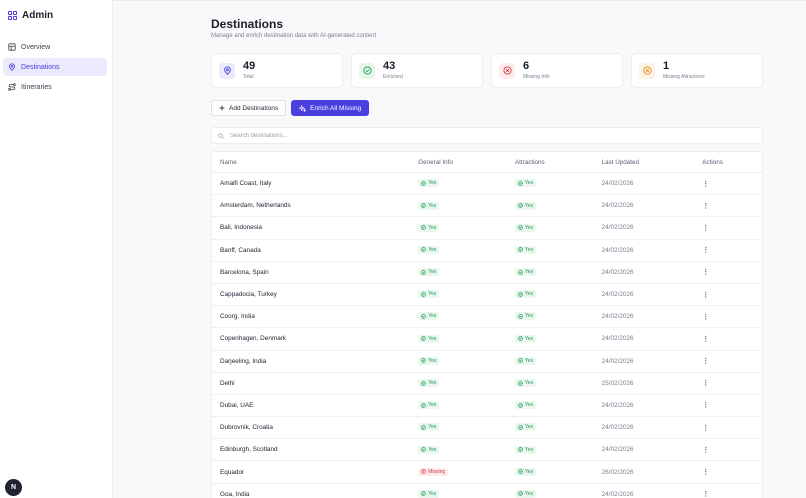 The height and width of the screenshot is (498, 806). What do you see at coordinates (232, 472) in the screenshot?
I see `destination-name: Equador` at bounding box center [232, 472].